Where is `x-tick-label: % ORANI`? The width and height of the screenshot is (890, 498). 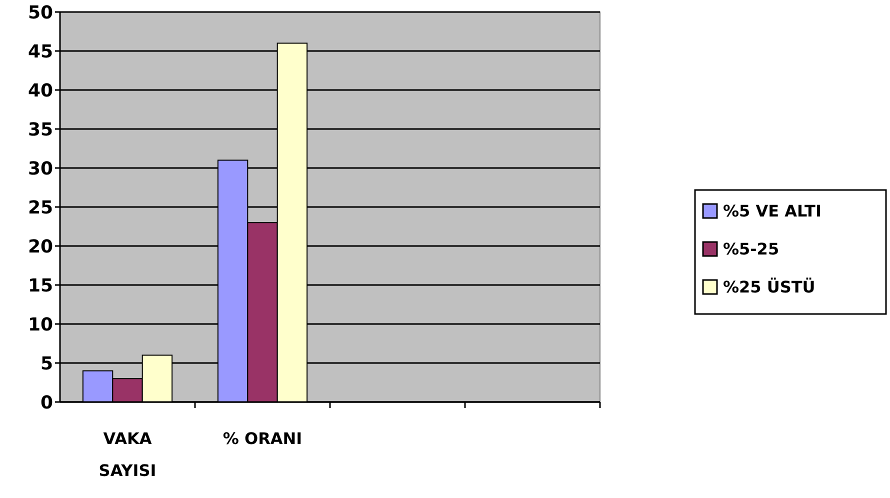 x-tick-label: % ORANI is located at coordinates (262, 438).